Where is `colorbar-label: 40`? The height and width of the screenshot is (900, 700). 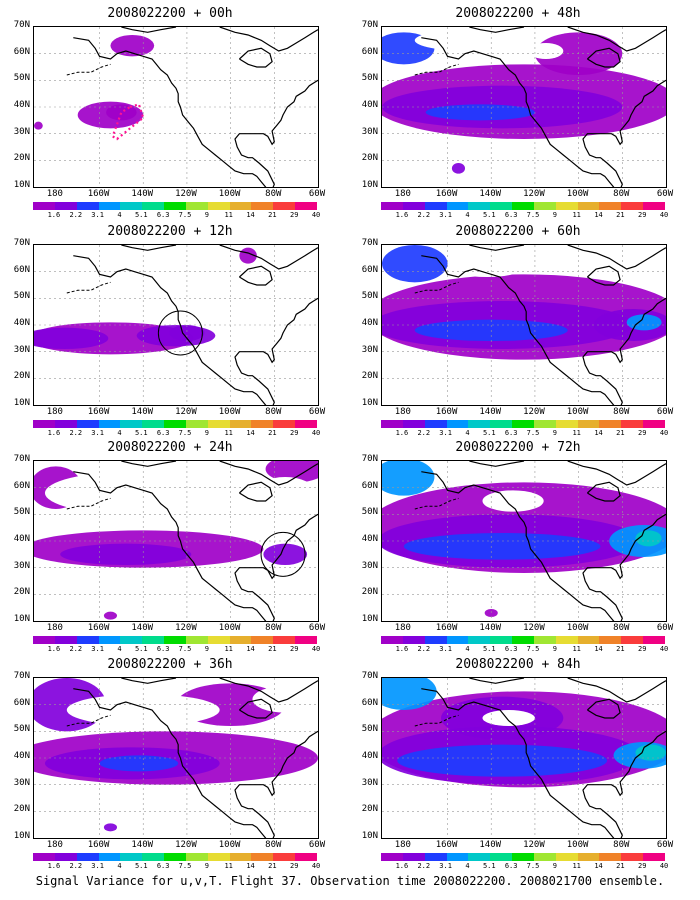 colorbar-label: 40 is located at coordinates (316, 215).